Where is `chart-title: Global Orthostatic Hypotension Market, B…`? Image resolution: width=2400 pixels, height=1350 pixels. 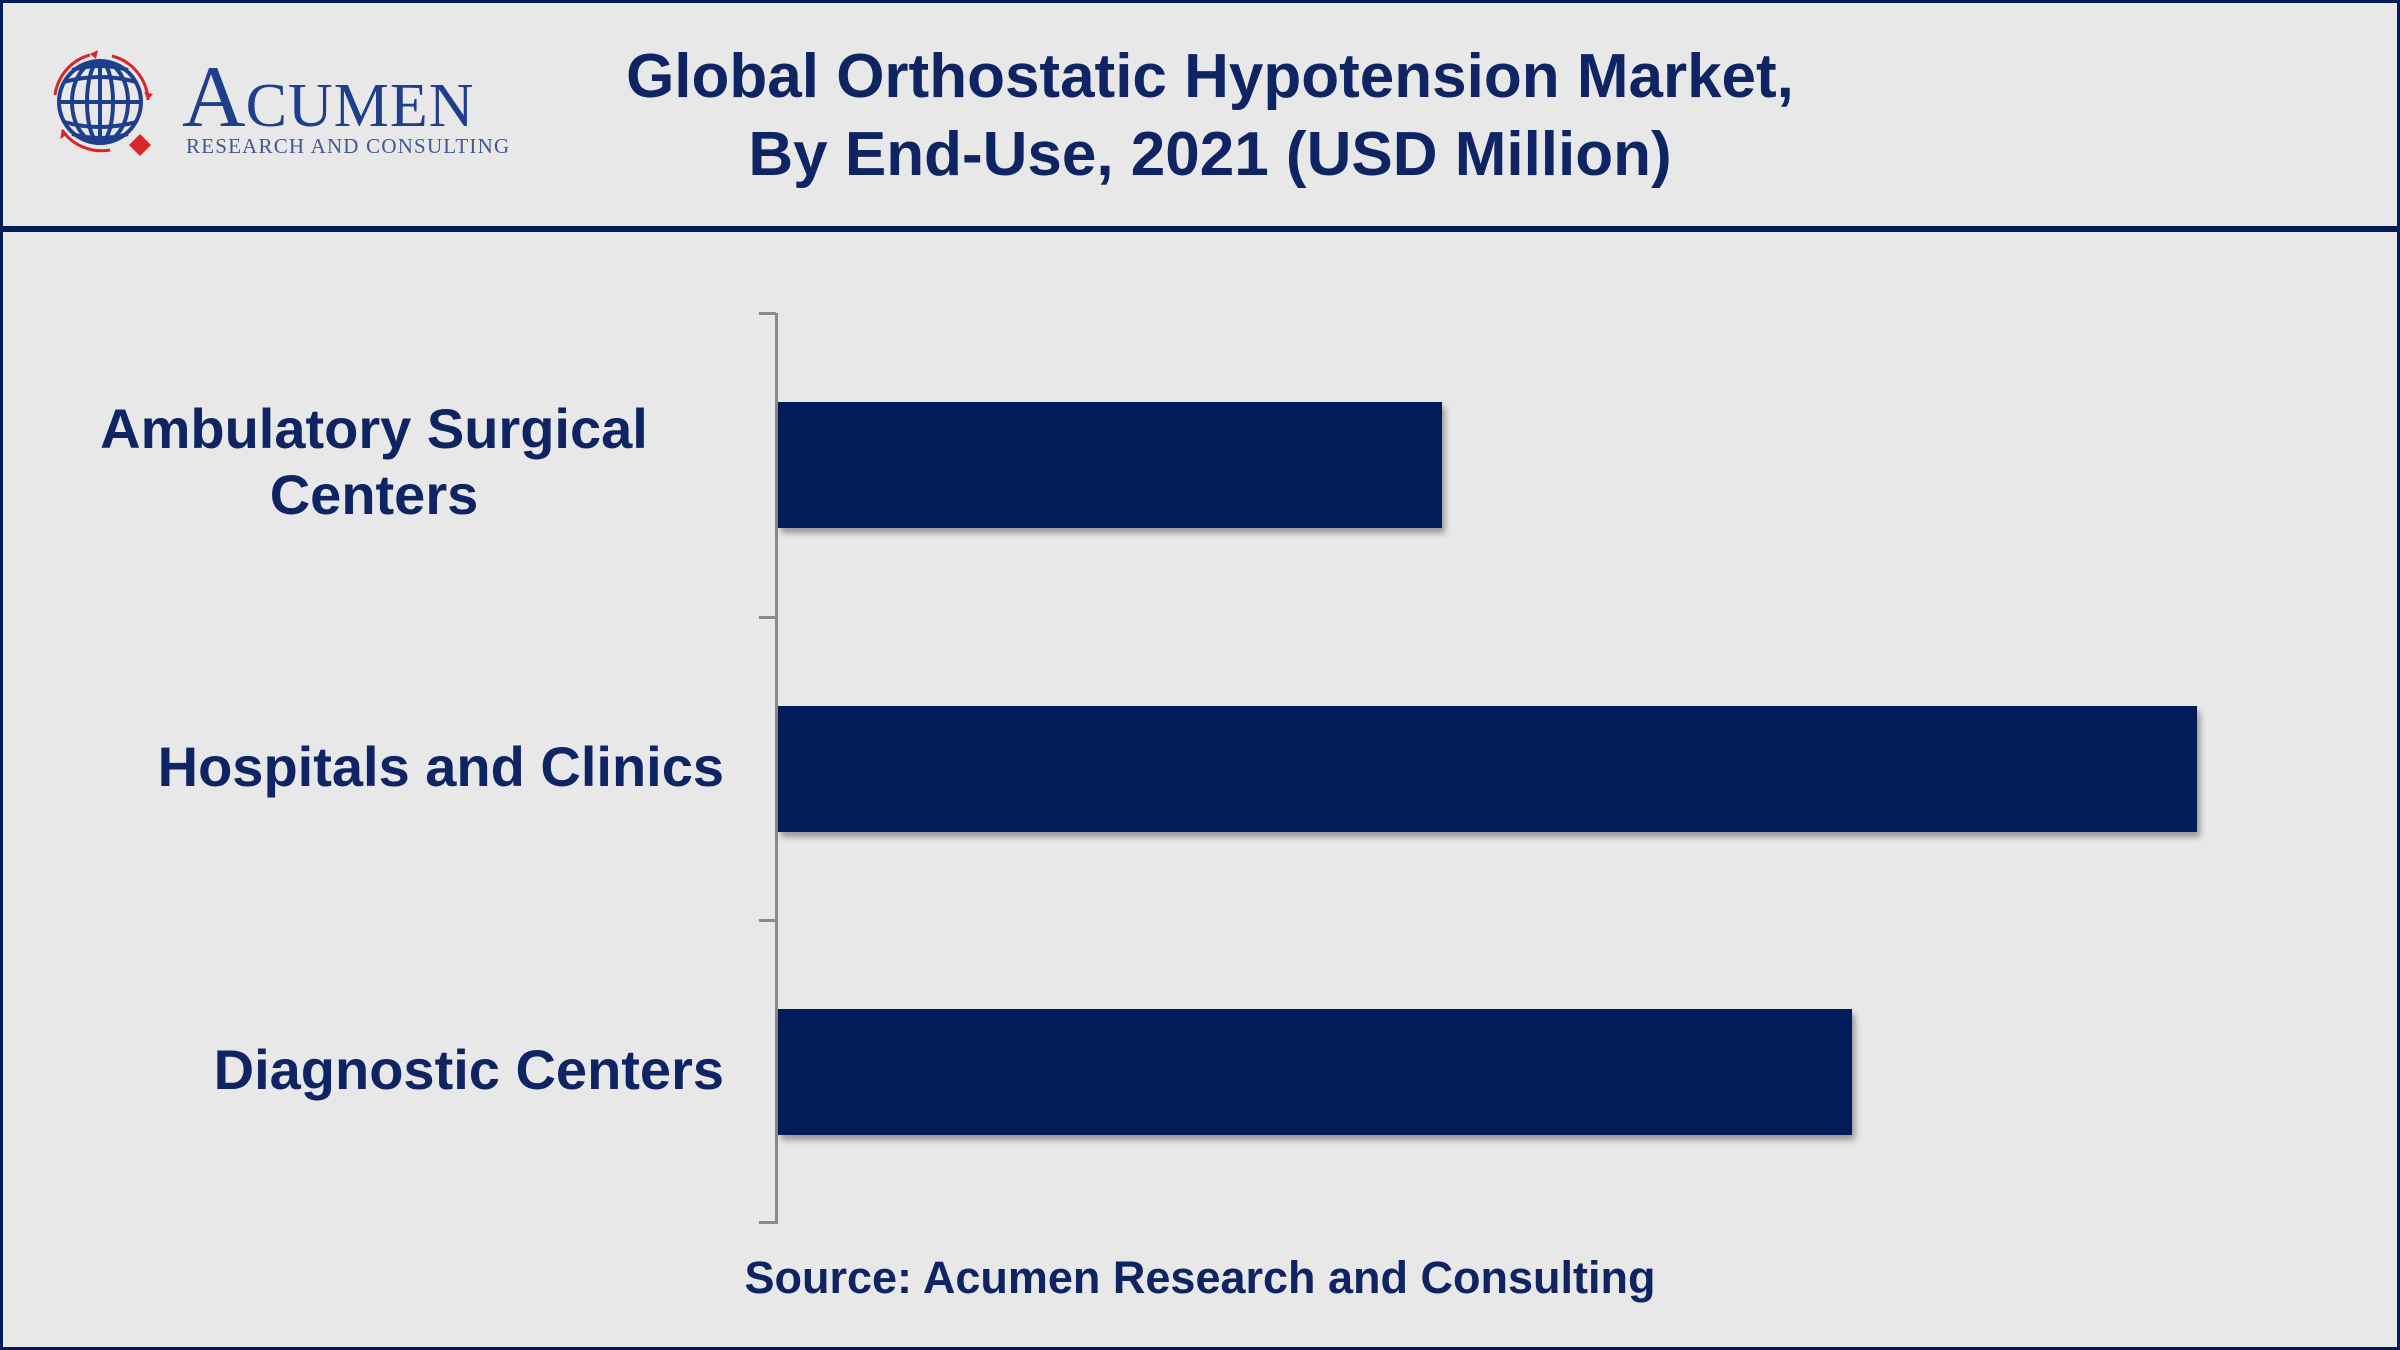 chart-title: Global Orthostatic Hypotension Market, B… is located at coordinates (1210, 116).